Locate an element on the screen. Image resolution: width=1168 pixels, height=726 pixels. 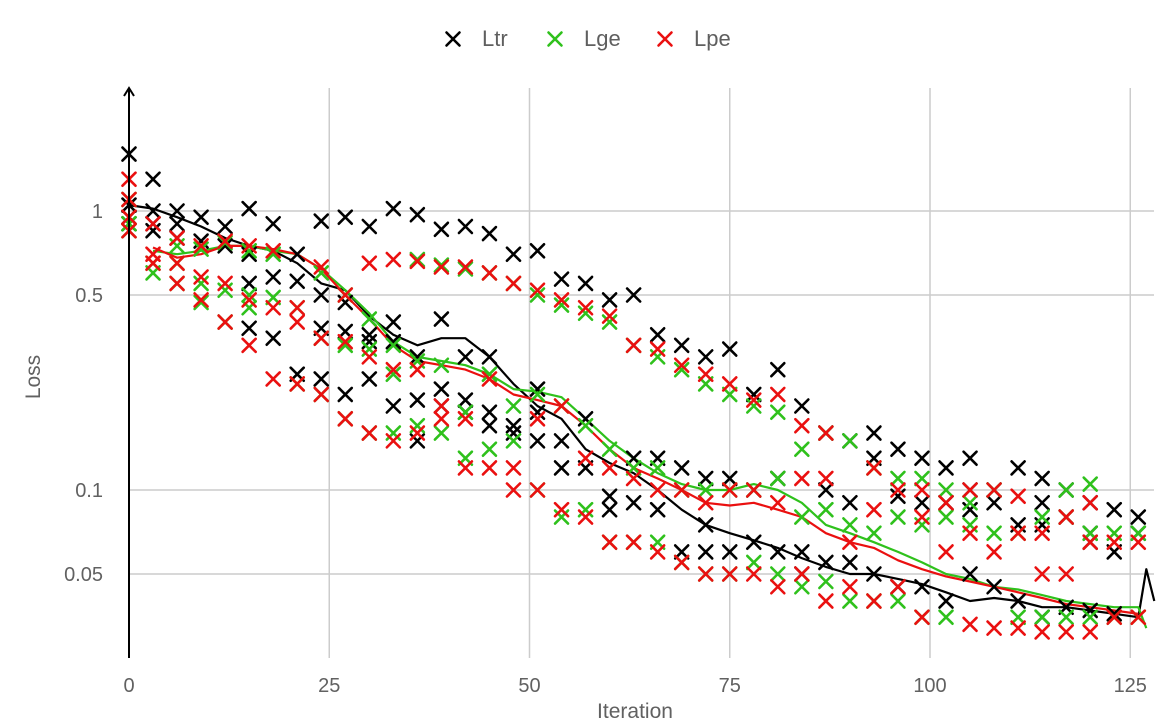
x-tick-label: 125 is located at coordinates (1130, 686).